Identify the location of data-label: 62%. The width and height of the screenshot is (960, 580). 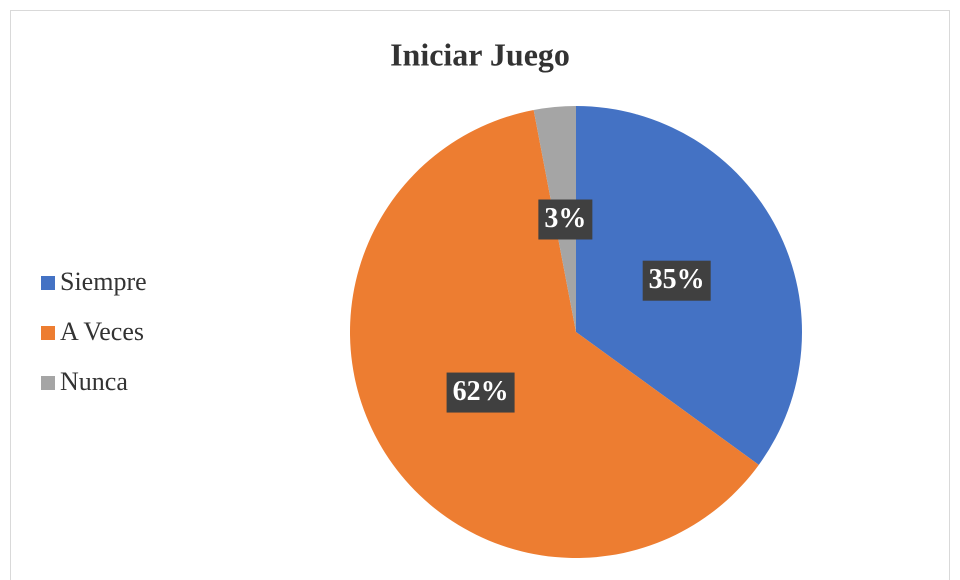
(481, 391).